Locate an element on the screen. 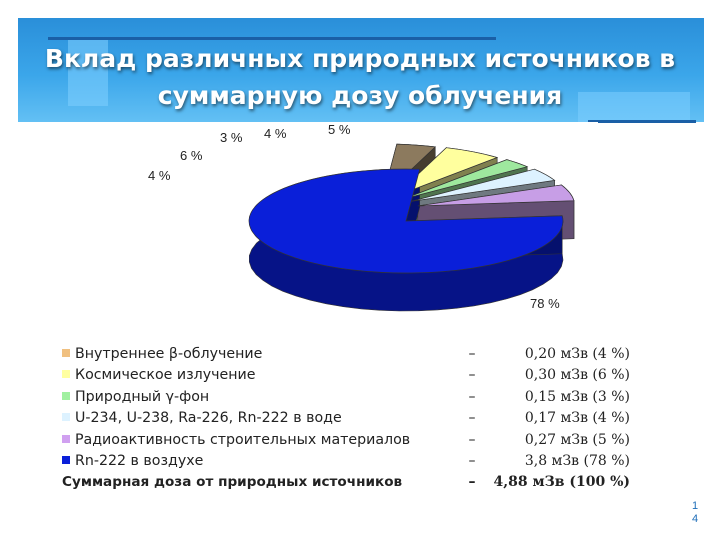 The image size is (720, 540). banner-accent-block-right is located at coordinates (634, 107).